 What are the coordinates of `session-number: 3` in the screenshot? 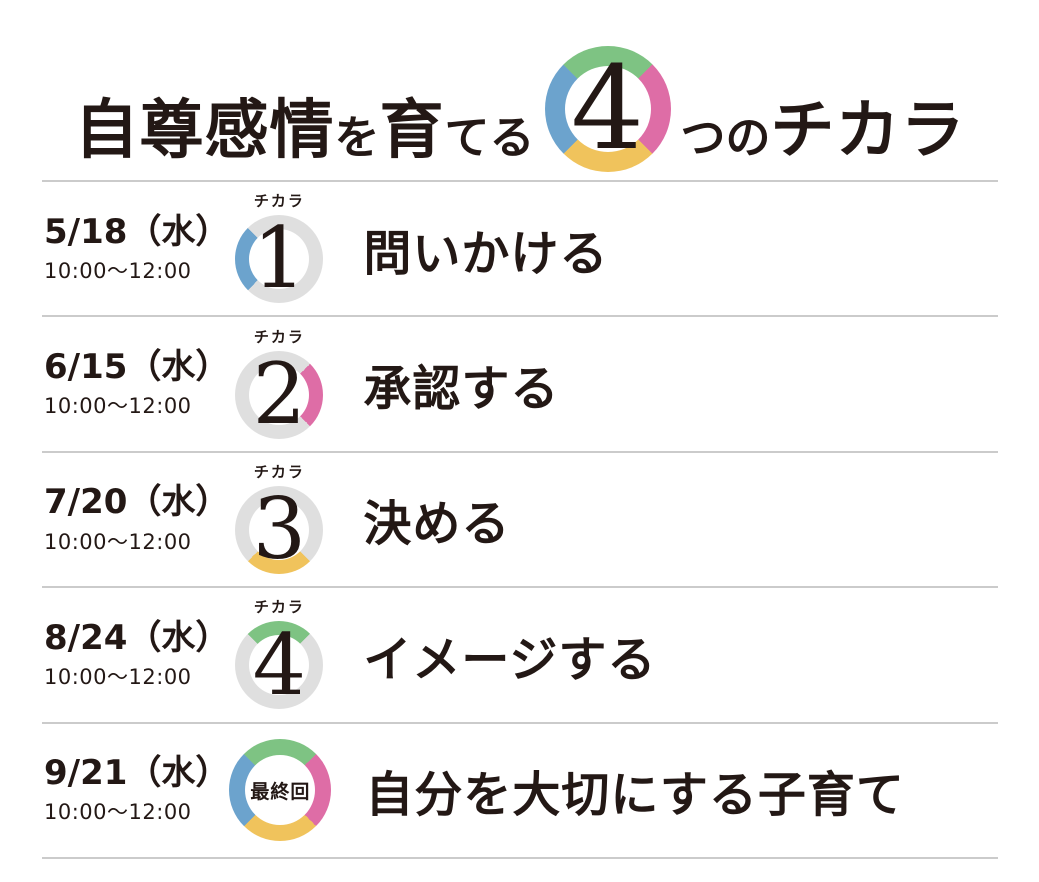 It's located at (279, 529).